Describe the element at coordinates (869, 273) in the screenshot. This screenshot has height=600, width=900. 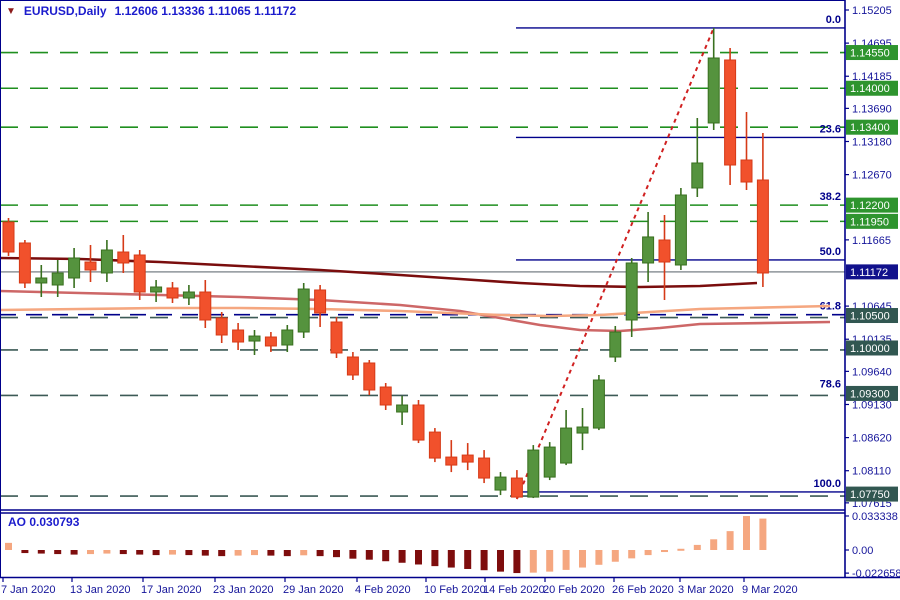
I see `current-price-badge-text: 1.11172` at that location.